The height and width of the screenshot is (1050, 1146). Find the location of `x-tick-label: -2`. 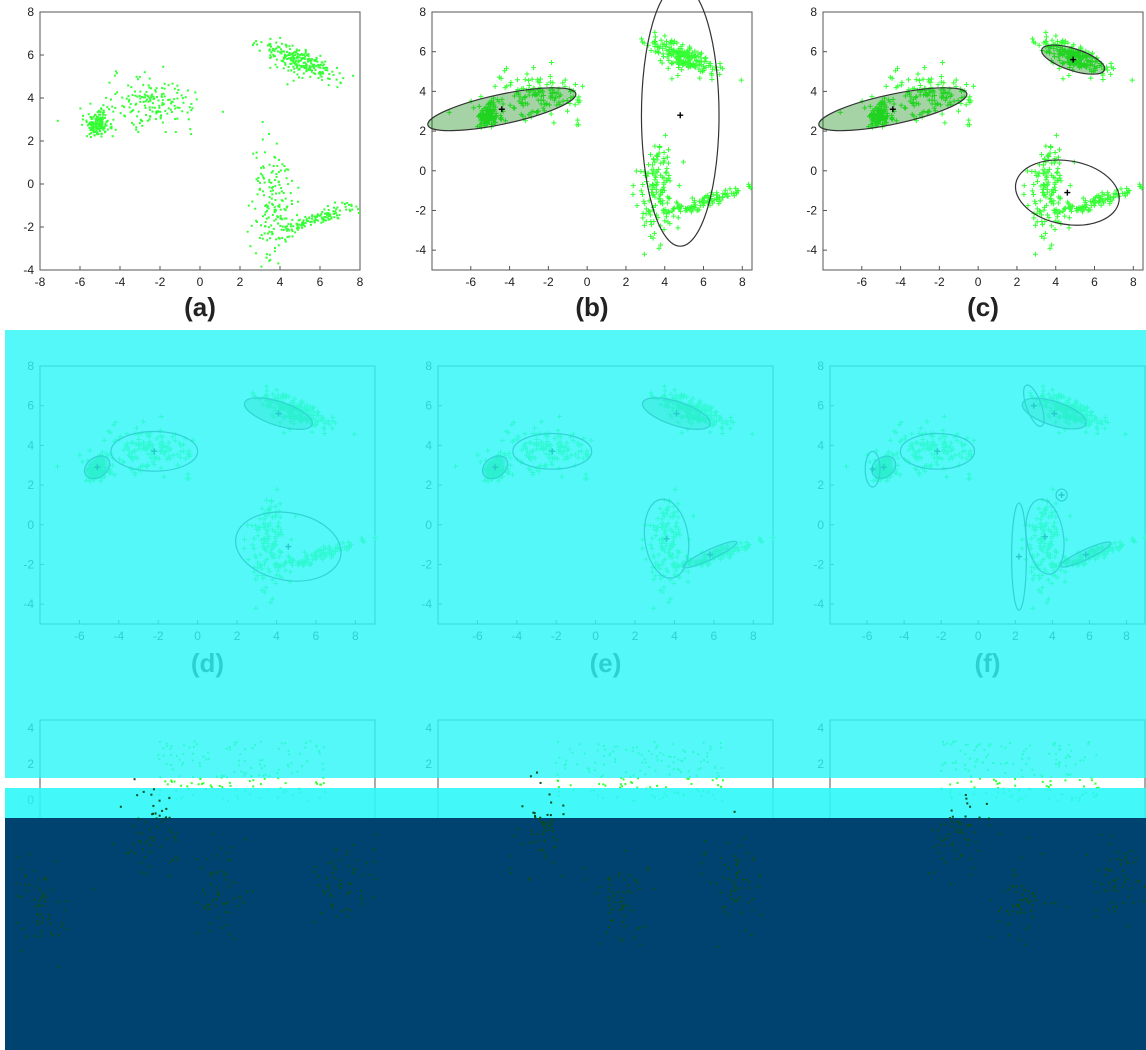

x-tick-label: -2 is located at coordinates (548, 282).